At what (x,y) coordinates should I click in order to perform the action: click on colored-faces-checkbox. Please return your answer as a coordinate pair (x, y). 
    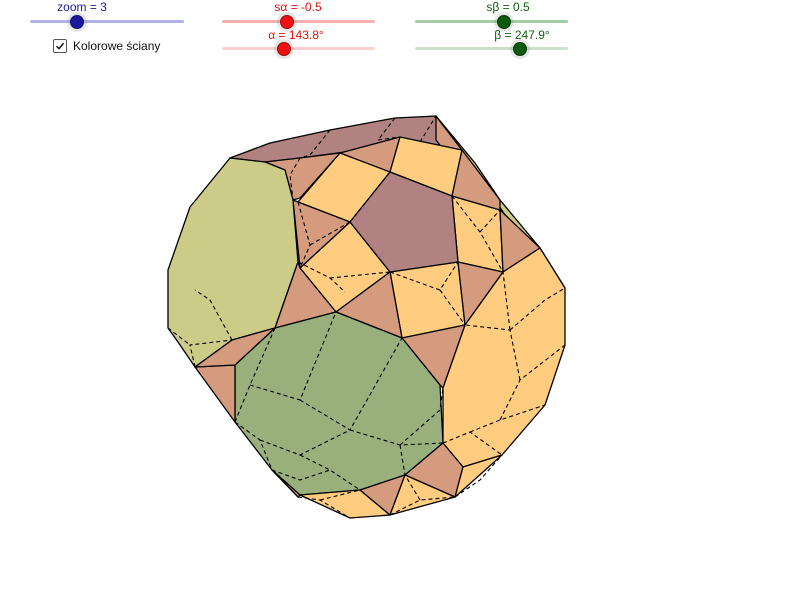
    Looking at the image, I should click on (60, 46).